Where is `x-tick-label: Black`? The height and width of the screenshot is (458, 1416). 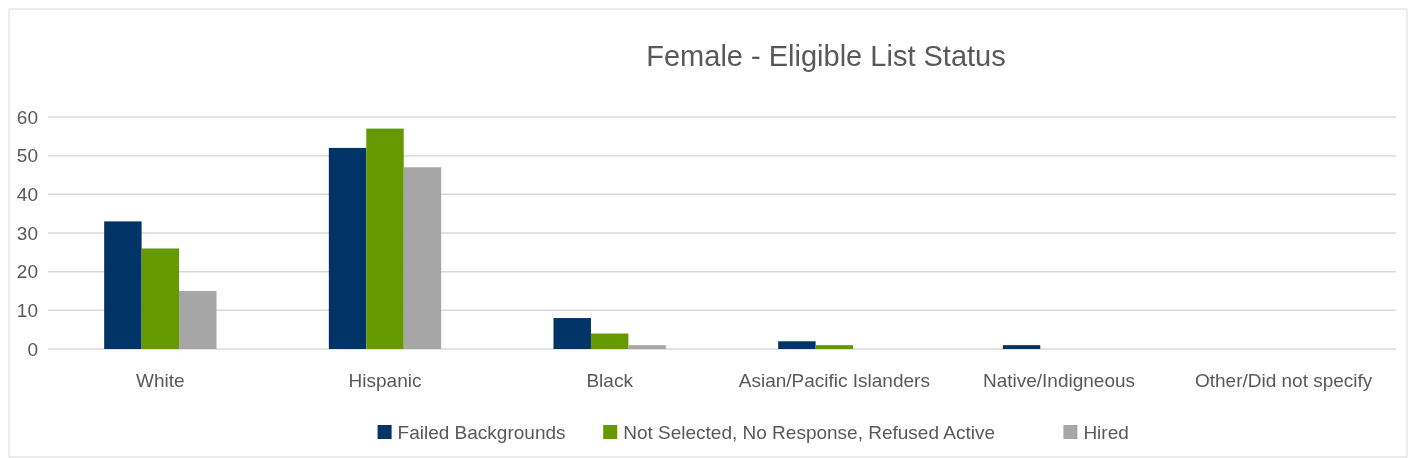 x-tick-label: Black is located at coordinates (610, 380).